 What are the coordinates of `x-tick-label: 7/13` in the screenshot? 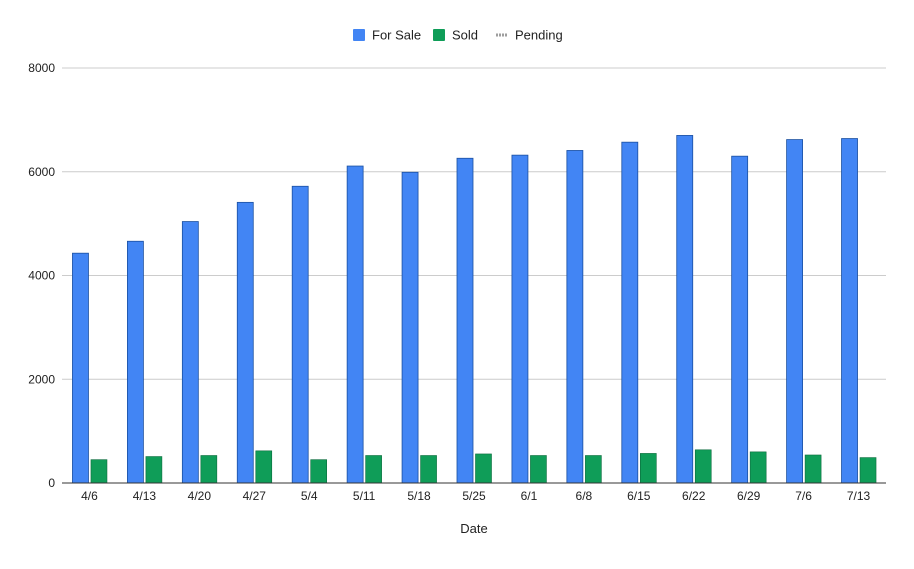 It's located at (859, 496).